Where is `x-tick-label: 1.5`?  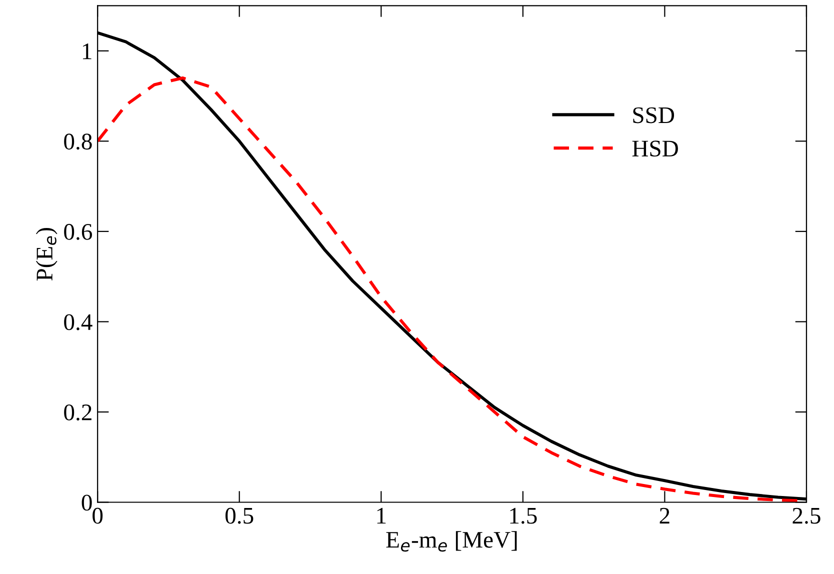
x-tick-label: 1.5 is located at coordinates (523, 516).